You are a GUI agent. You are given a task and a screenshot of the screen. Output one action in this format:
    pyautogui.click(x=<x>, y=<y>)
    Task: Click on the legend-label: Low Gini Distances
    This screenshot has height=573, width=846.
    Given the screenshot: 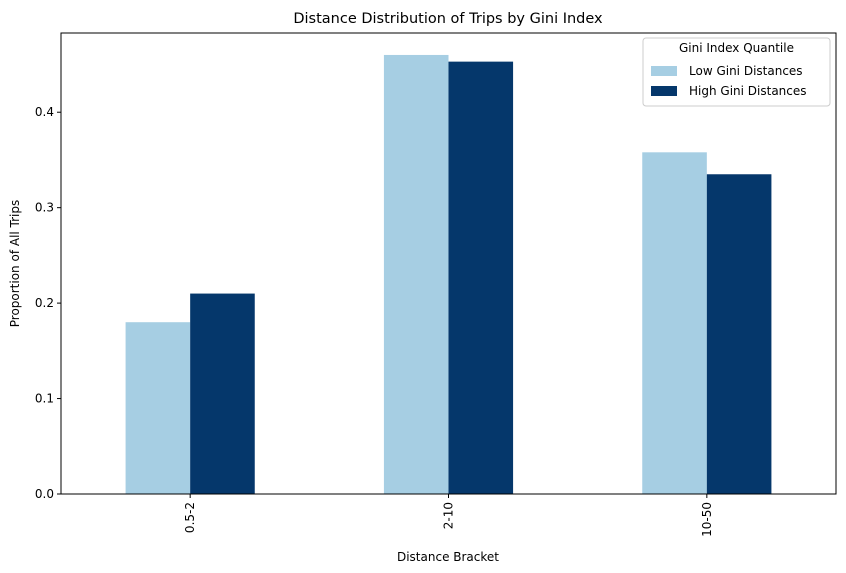 What is the action you would take?
    pyautogui.click(x=746, y=71)
    